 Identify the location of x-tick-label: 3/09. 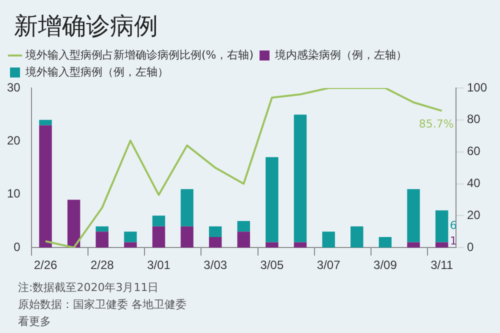
(386, 265).